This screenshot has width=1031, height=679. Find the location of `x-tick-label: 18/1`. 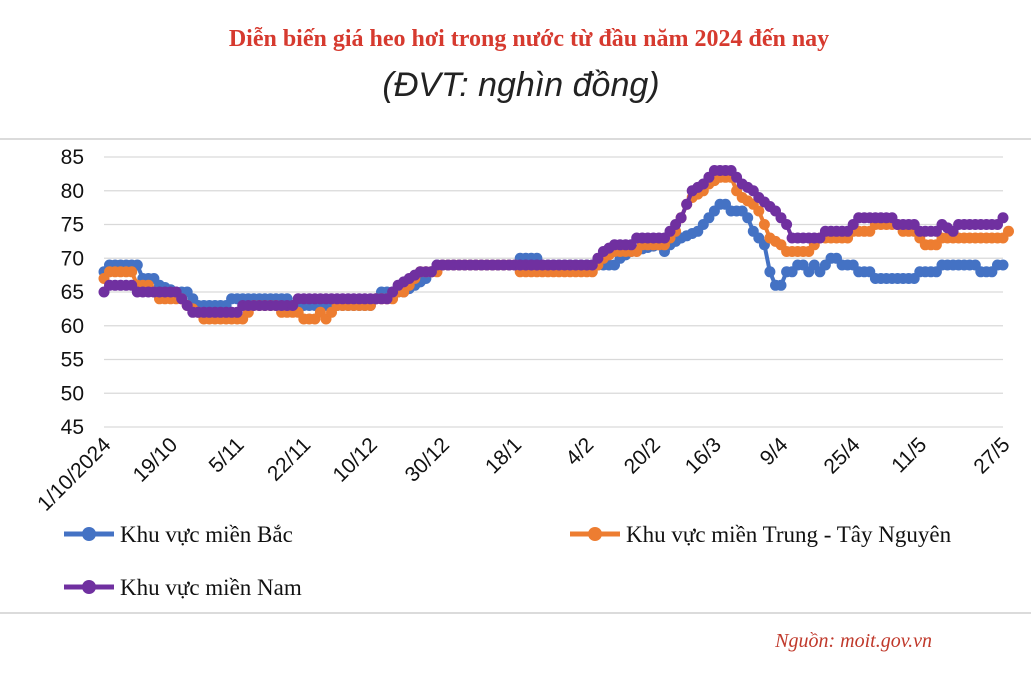

x-tick-label: 18/1 is located at coordinates (503, 455).